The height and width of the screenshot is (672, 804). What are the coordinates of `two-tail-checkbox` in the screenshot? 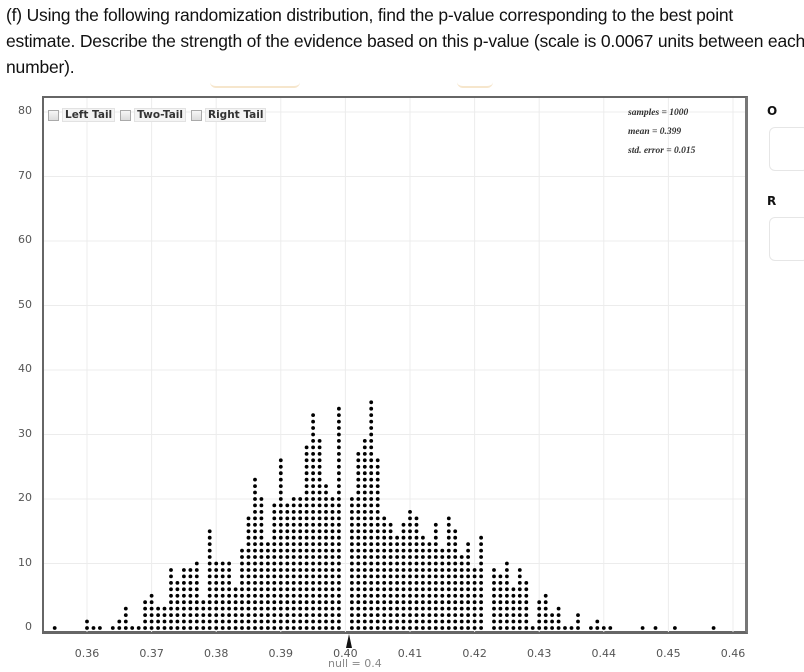 It's located at (126, 115).